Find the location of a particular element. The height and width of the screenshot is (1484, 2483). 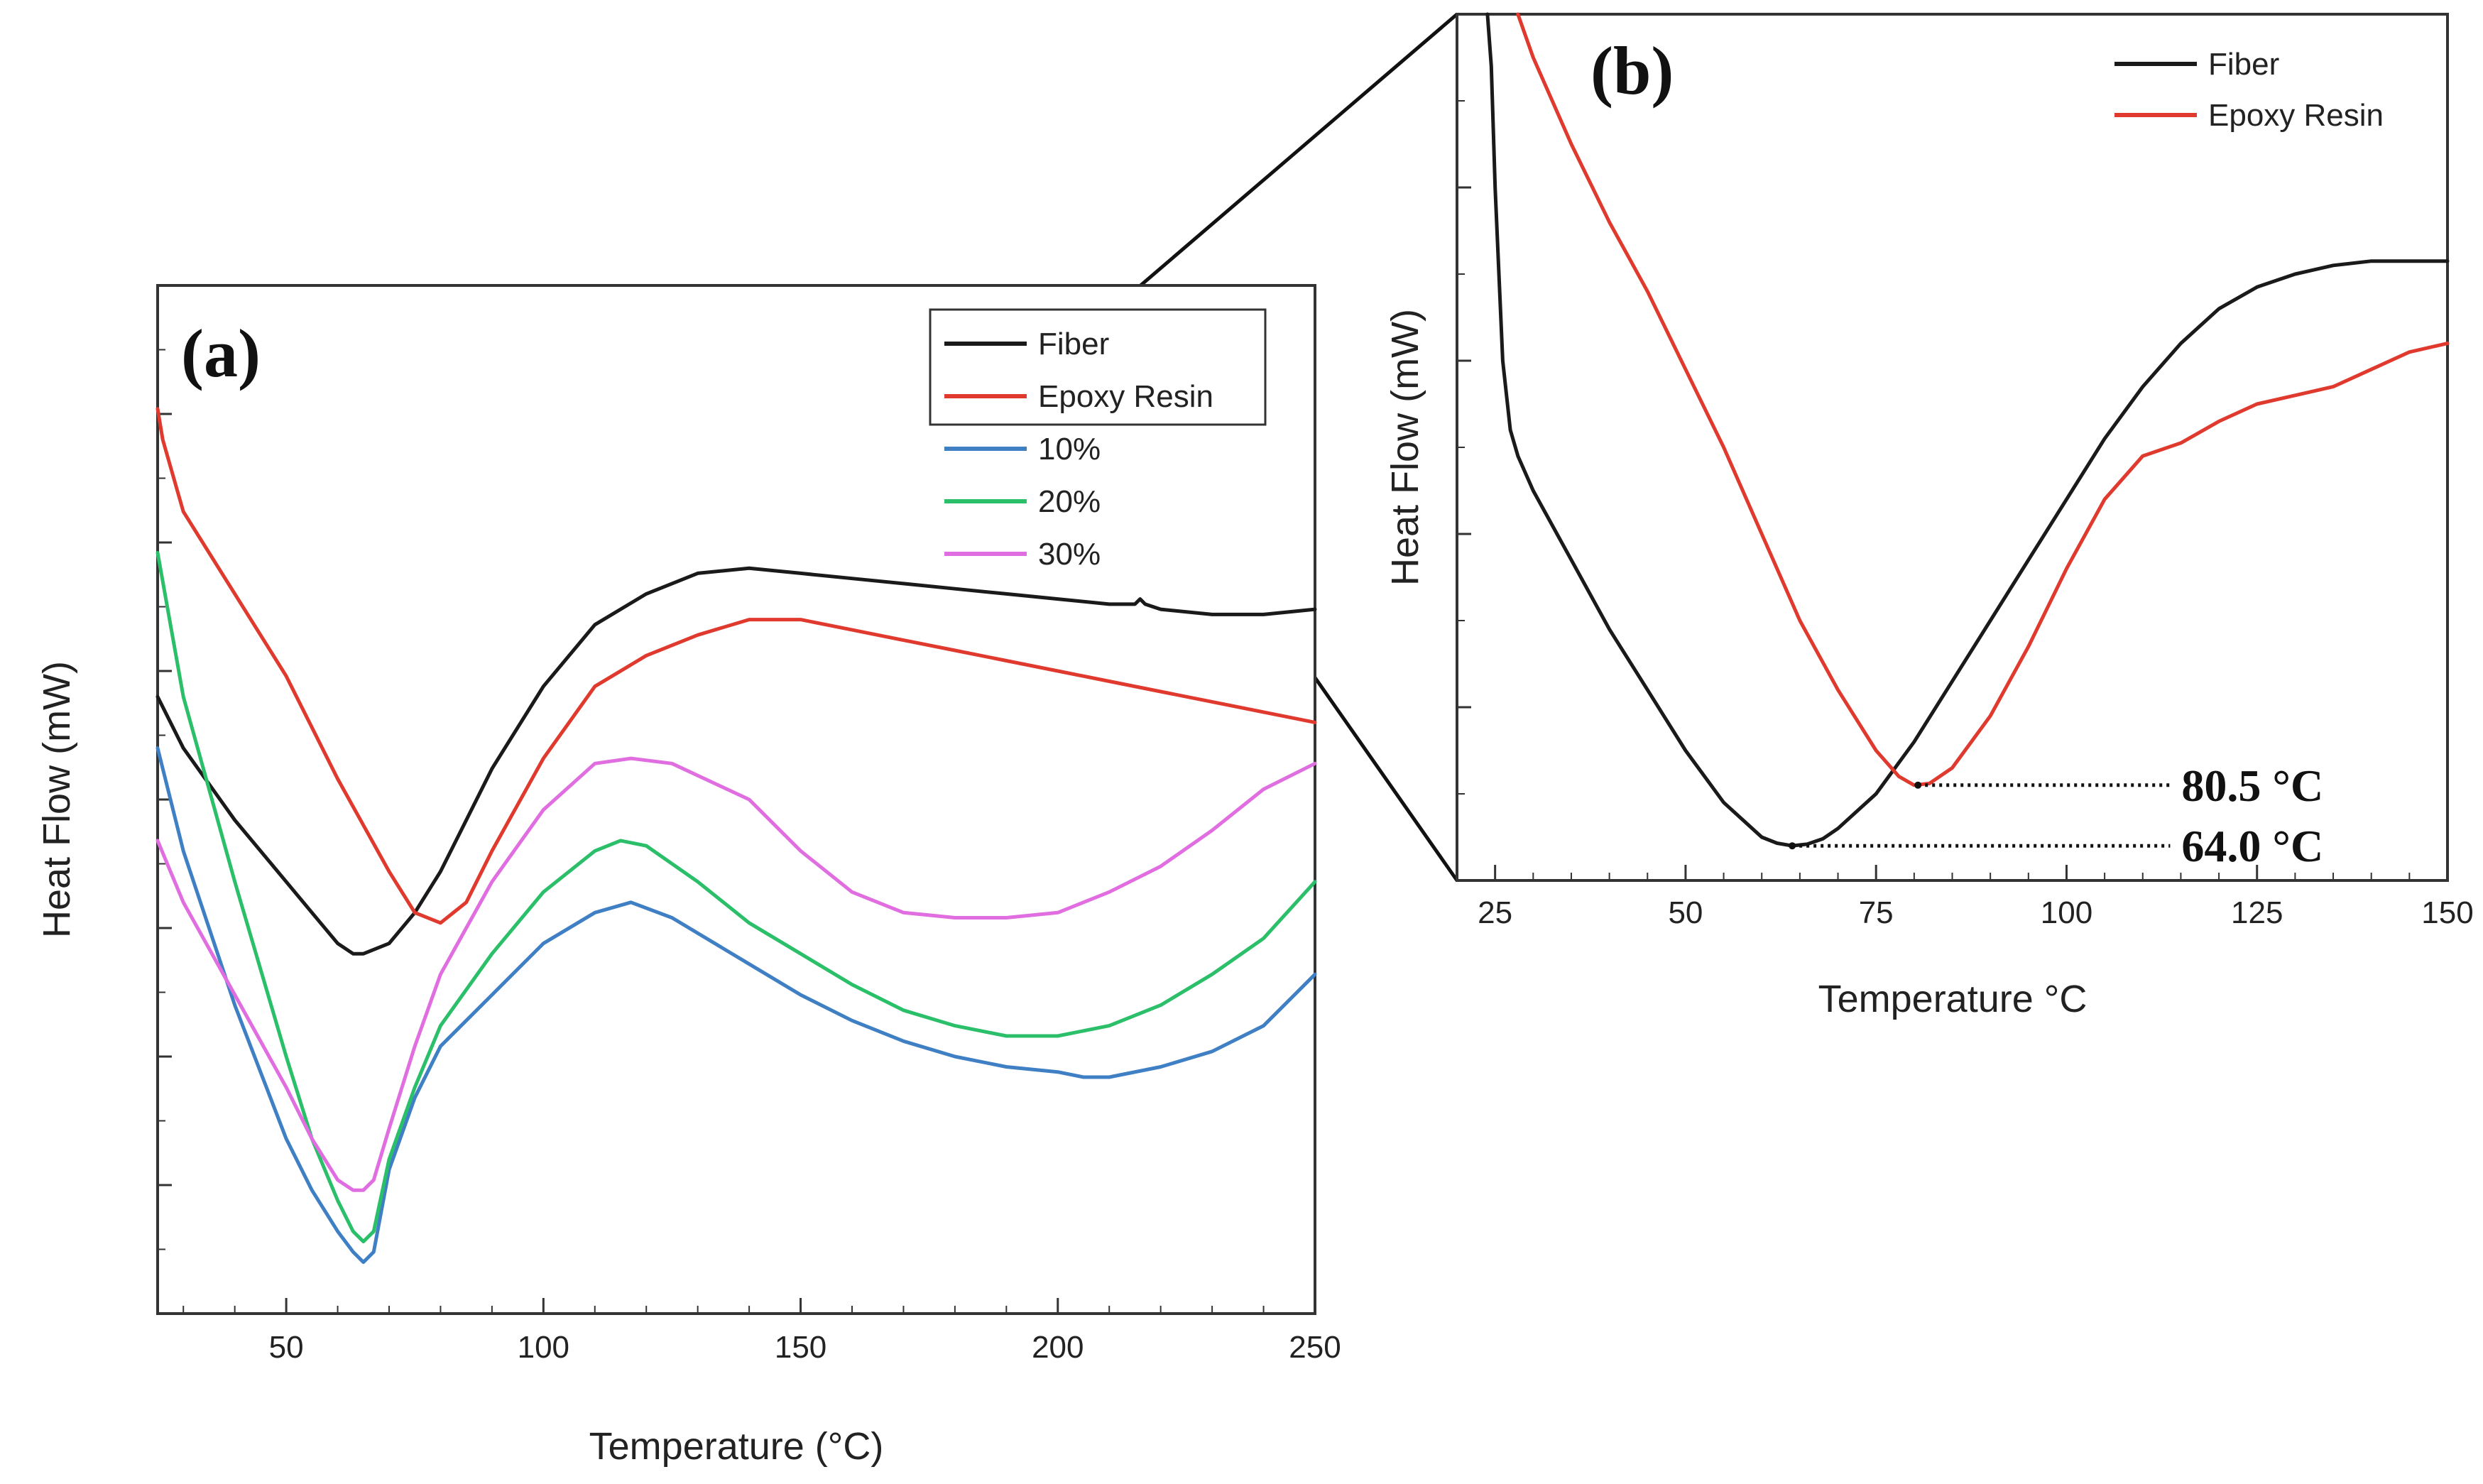

panel-b-annotation-label: 80.5 °C is located at coordinates (2252, 785).